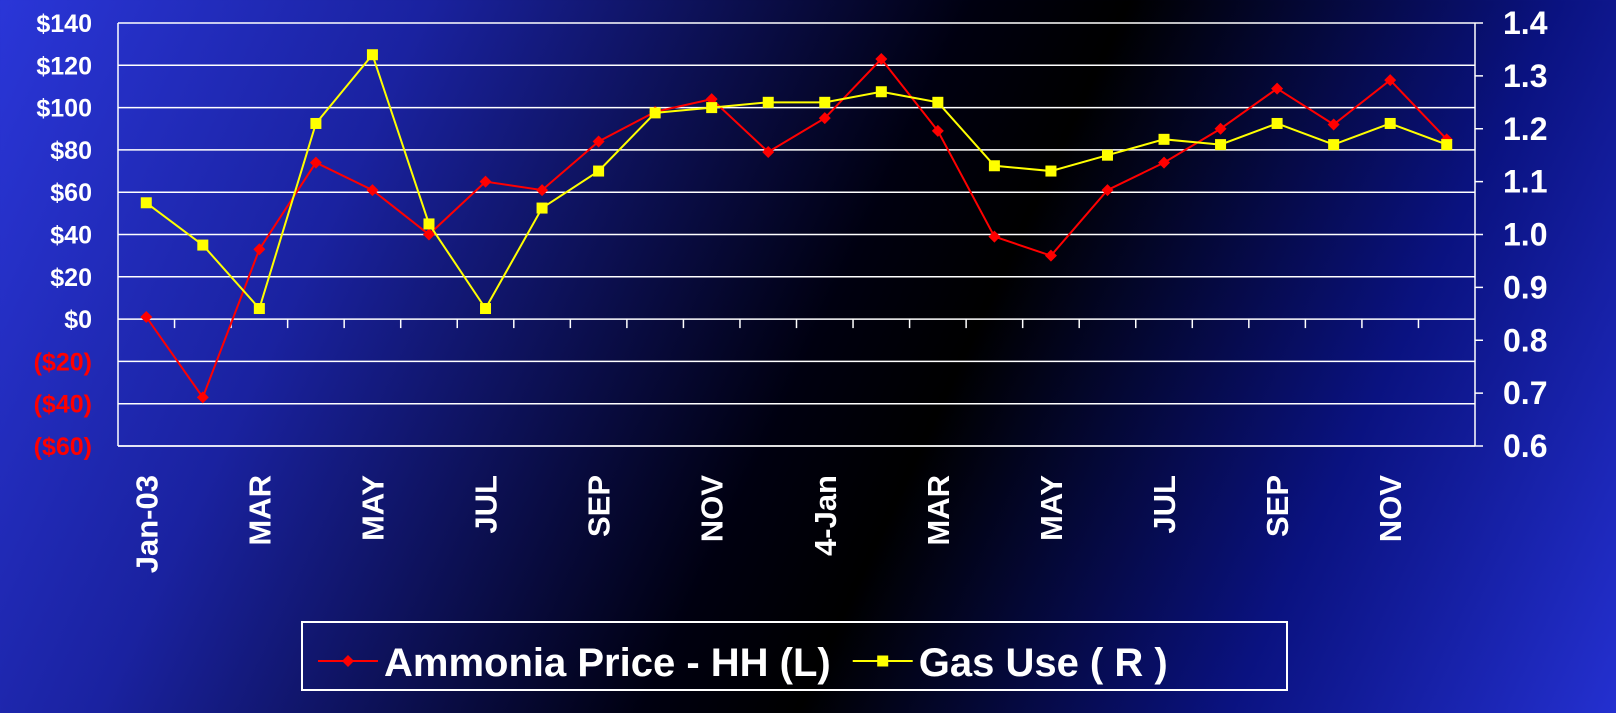 The width and height of the screenshot is (1616, 713). What do you see at coordinates (1525, 235) in the screenshot?
I see `y2-tick-label: 1.0` at bounding box center [1525, 235].